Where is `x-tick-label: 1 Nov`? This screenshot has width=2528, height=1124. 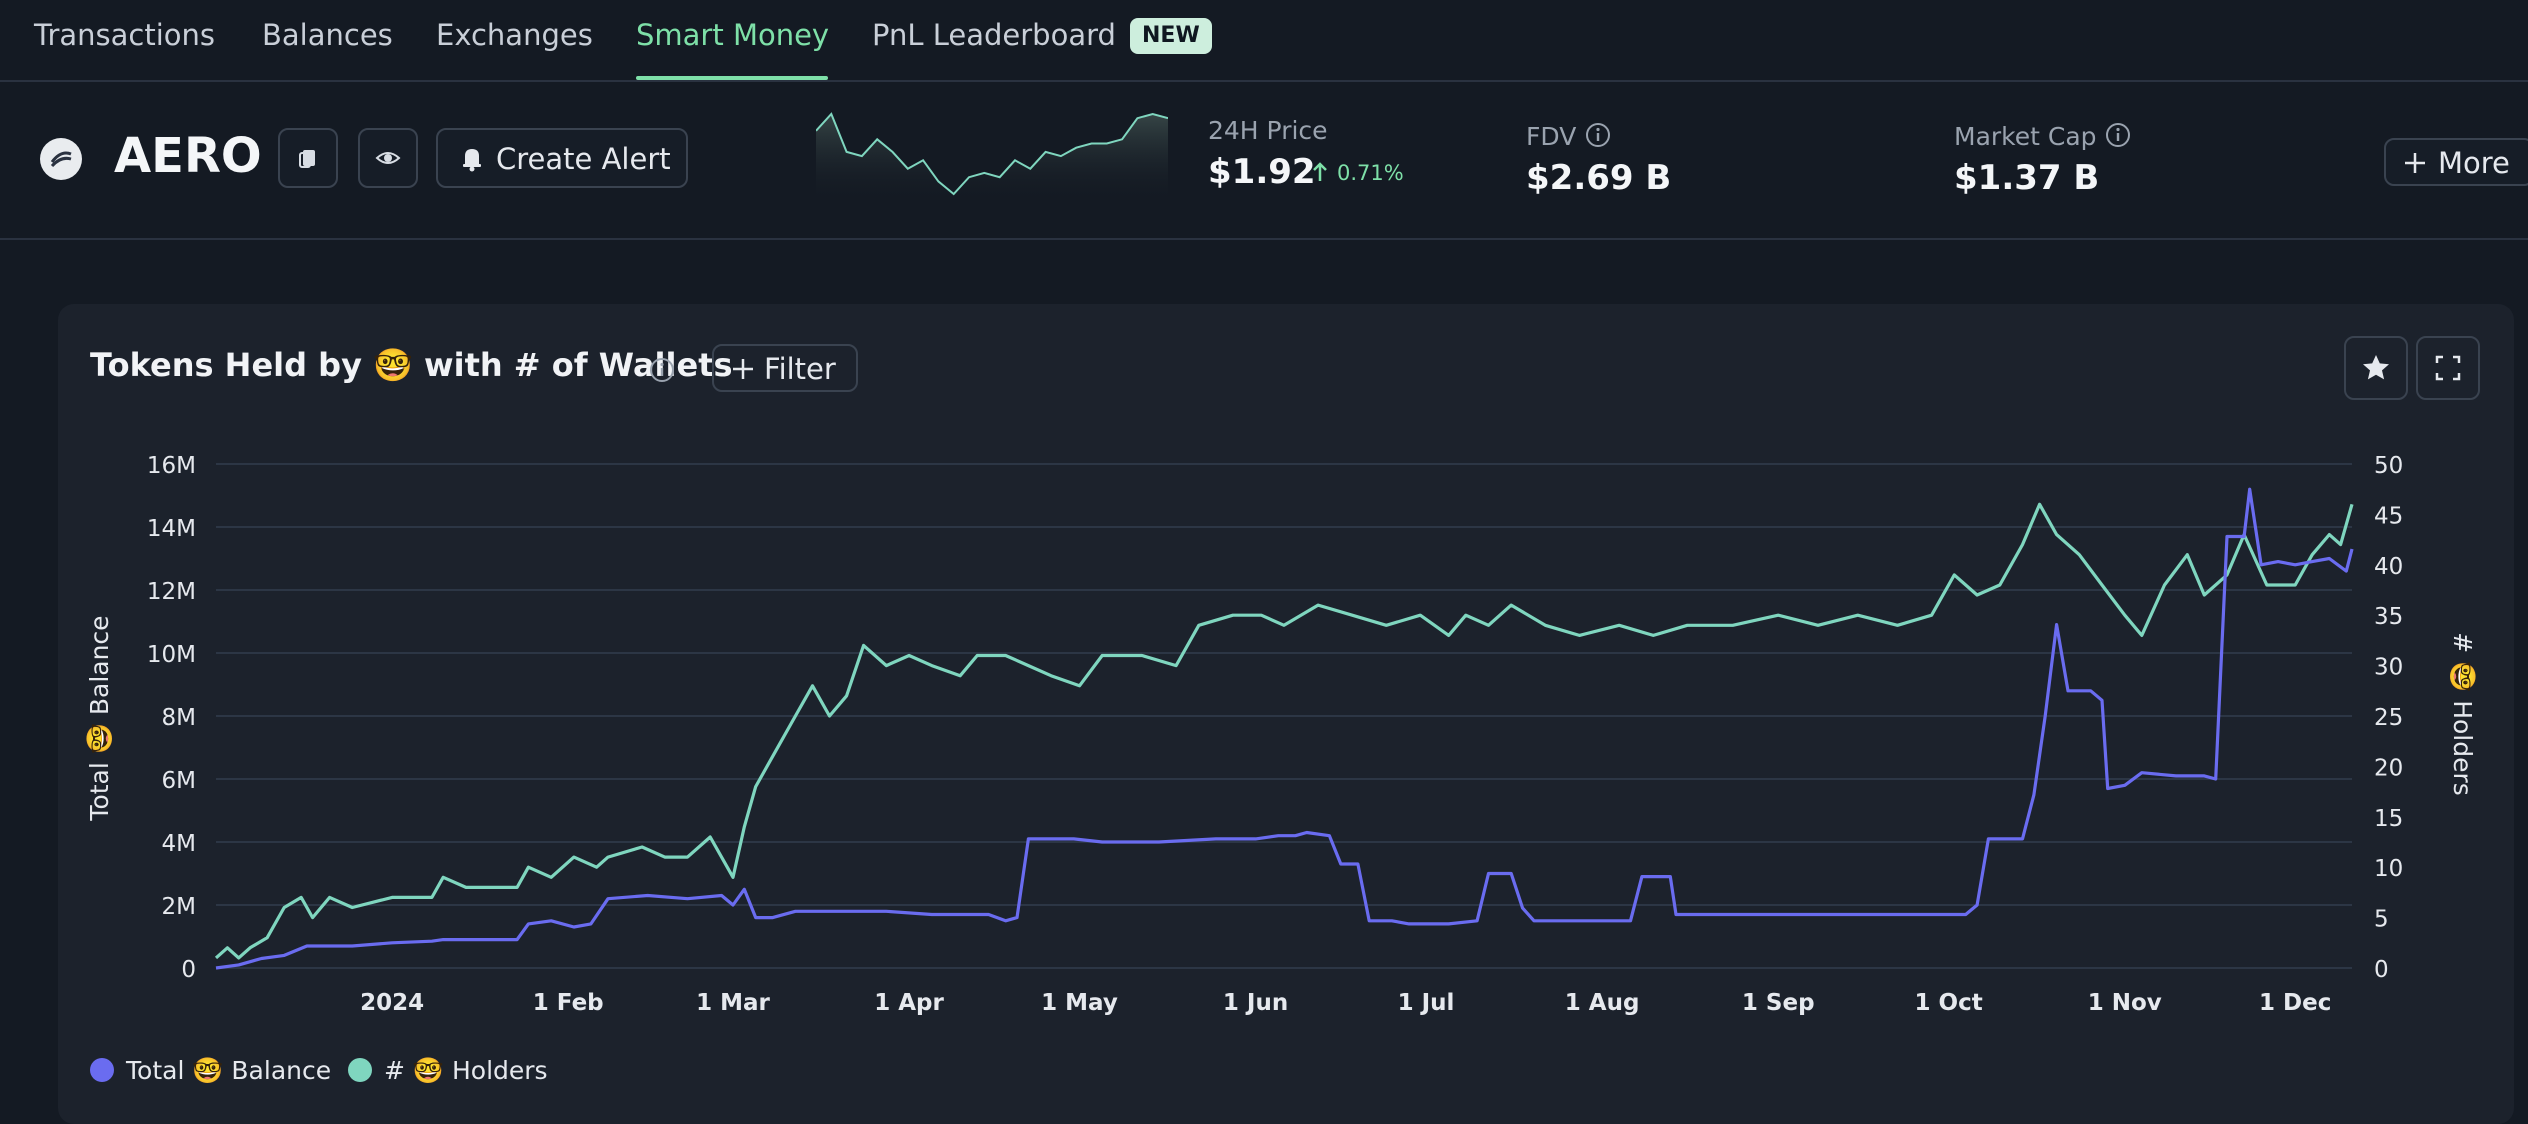
x-tick-label: 1 Nov is located at coordinates (2125, 1003).